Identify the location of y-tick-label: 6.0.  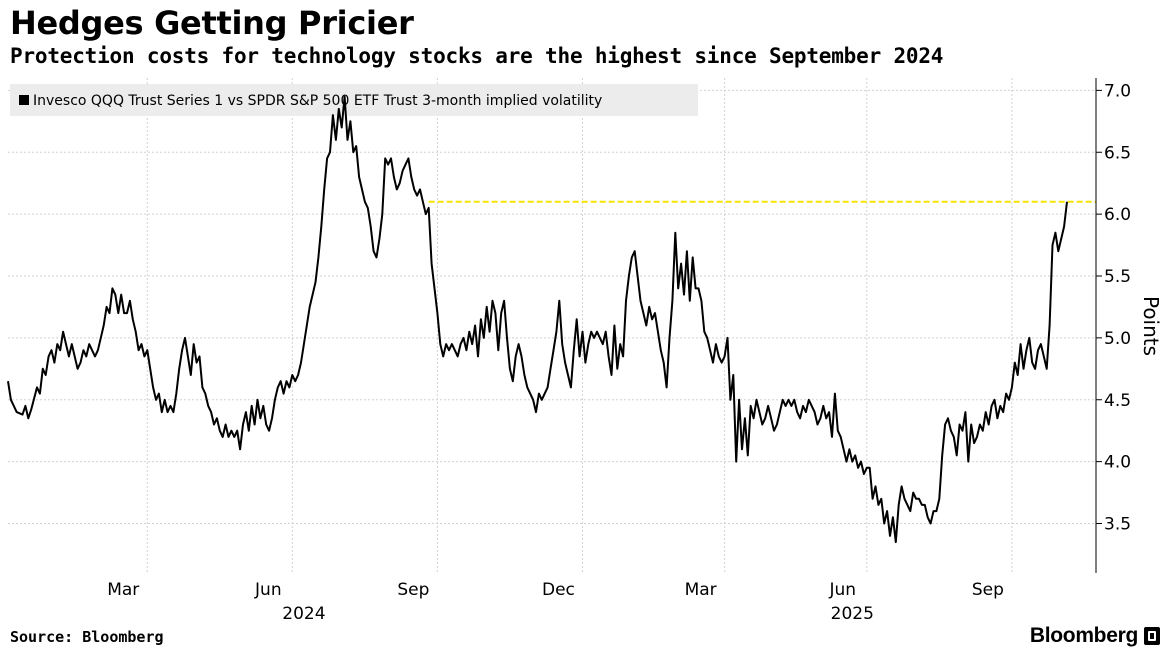
(1117, 215).